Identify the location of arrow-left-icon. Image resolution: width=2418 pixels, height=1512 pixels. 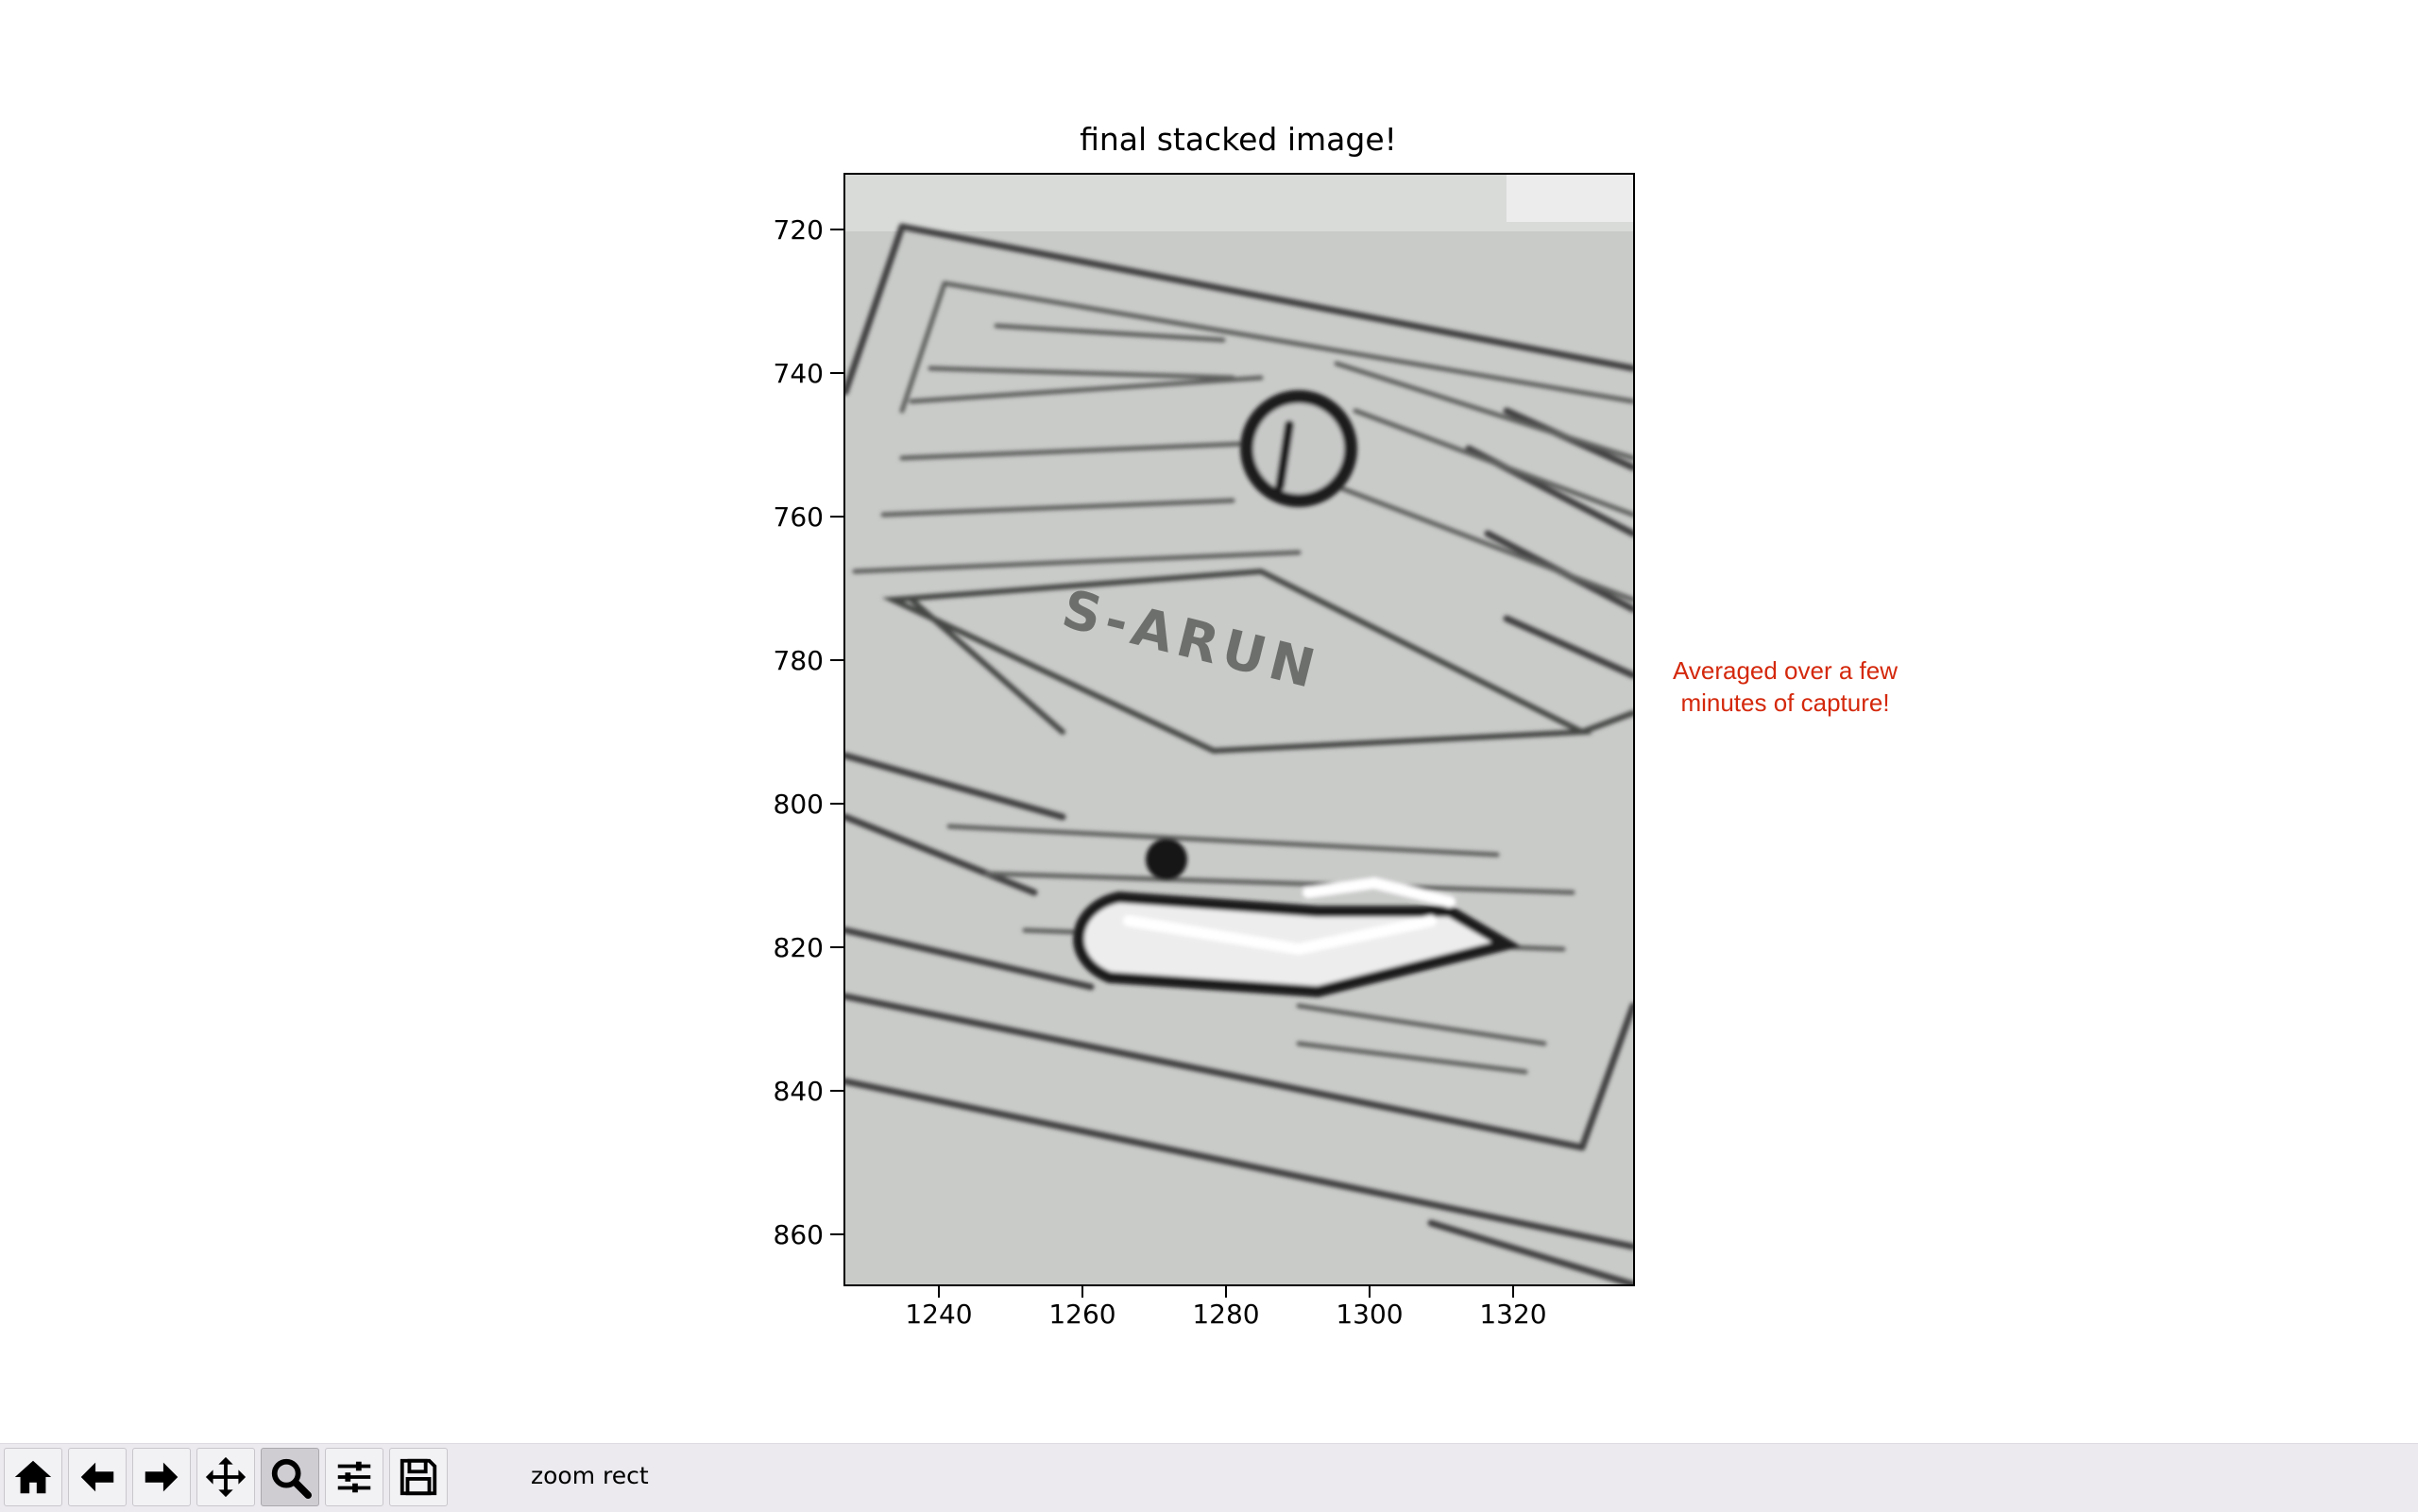
(97, 1477).